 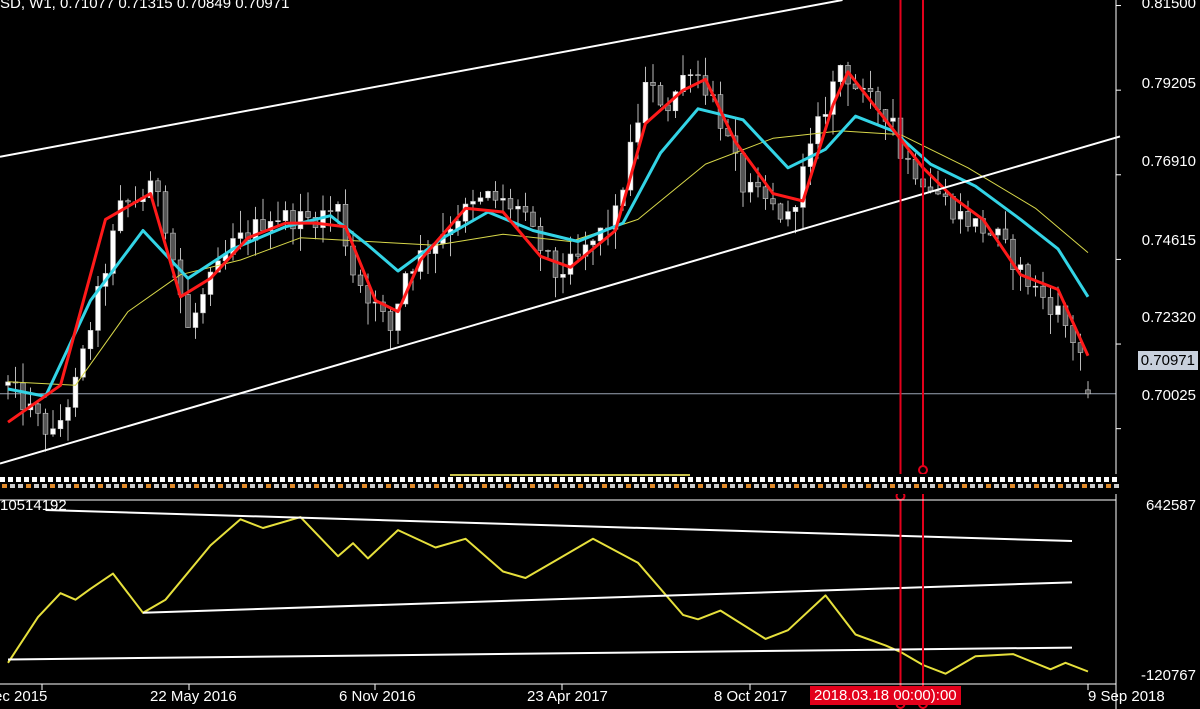 I want to click on time-tick-label: 22 May 2016, so click(x=193, y=696).